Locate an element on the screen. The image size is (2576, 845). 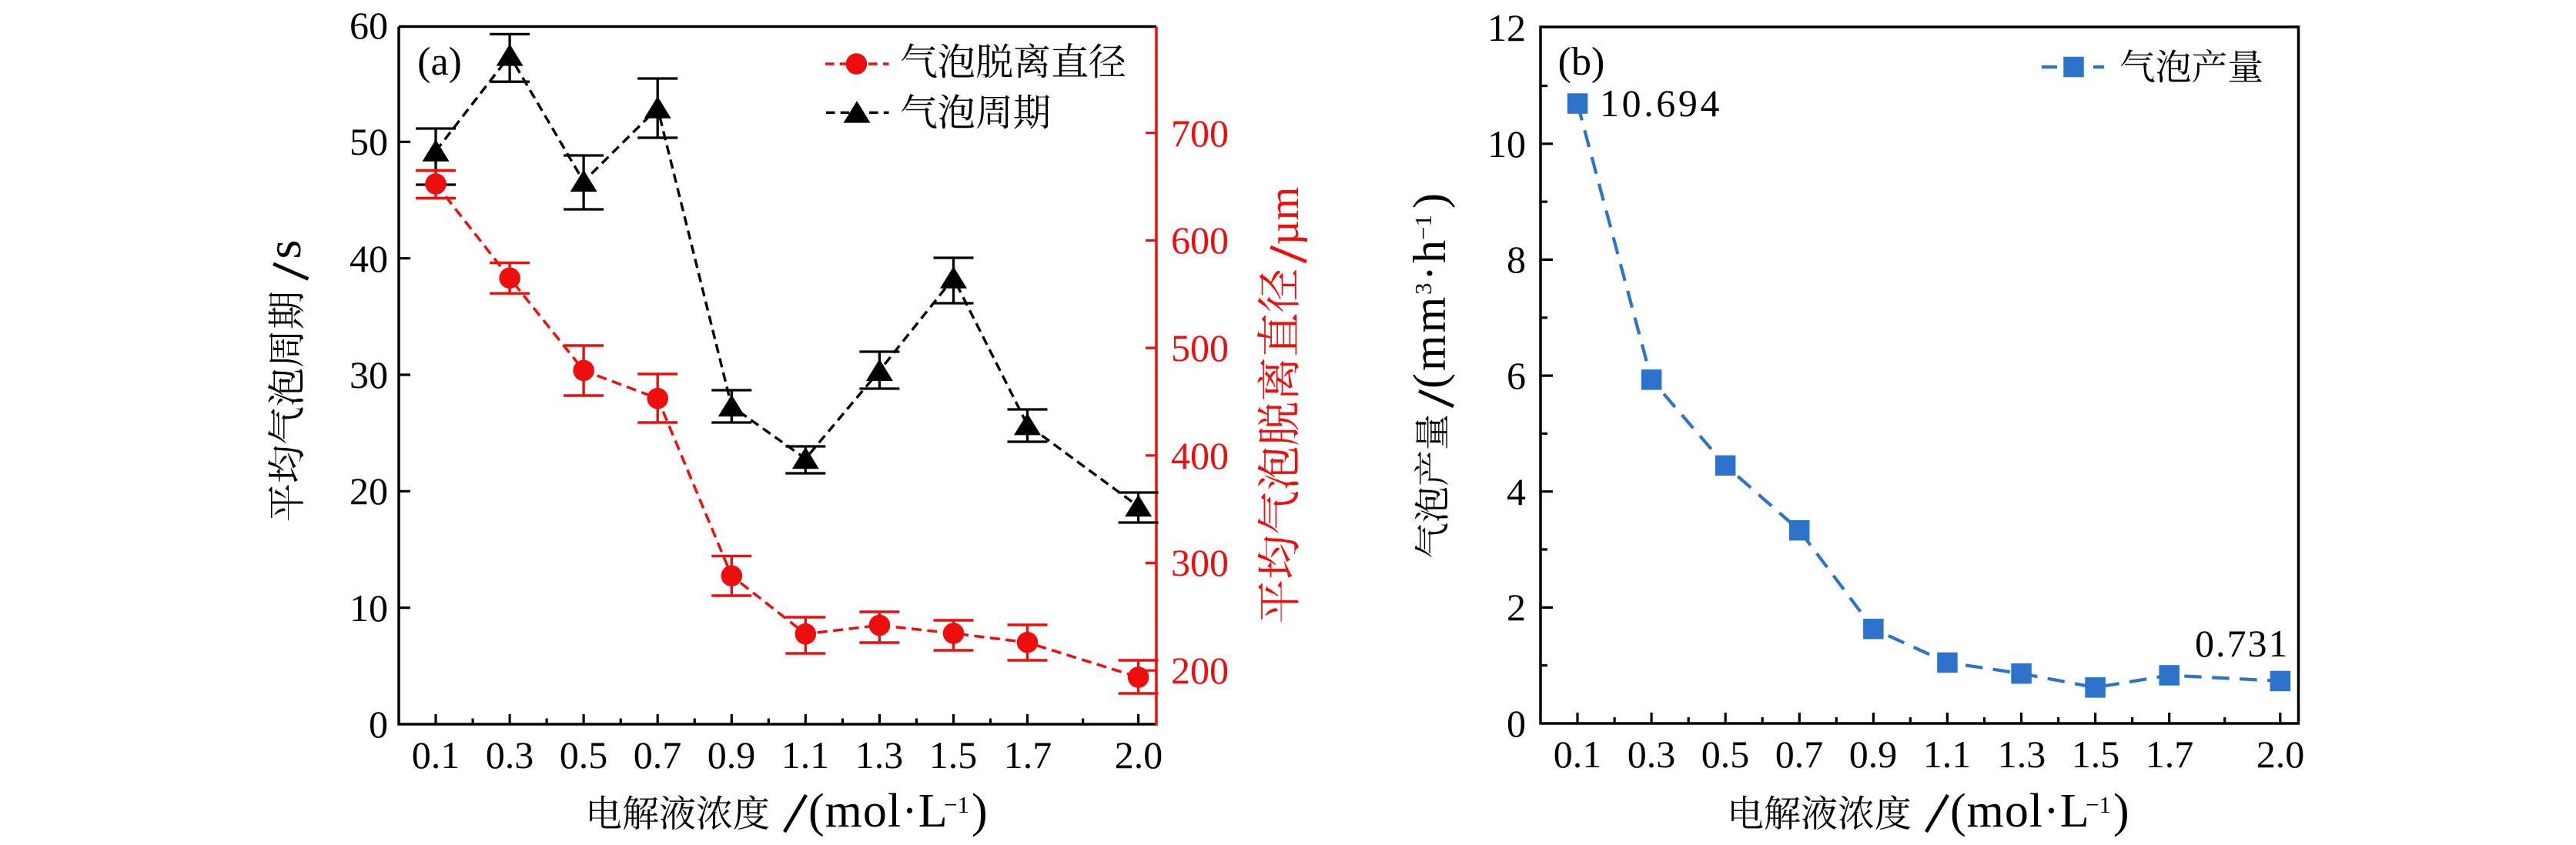
svg-text: 60 is located at coordinates (369, 25).